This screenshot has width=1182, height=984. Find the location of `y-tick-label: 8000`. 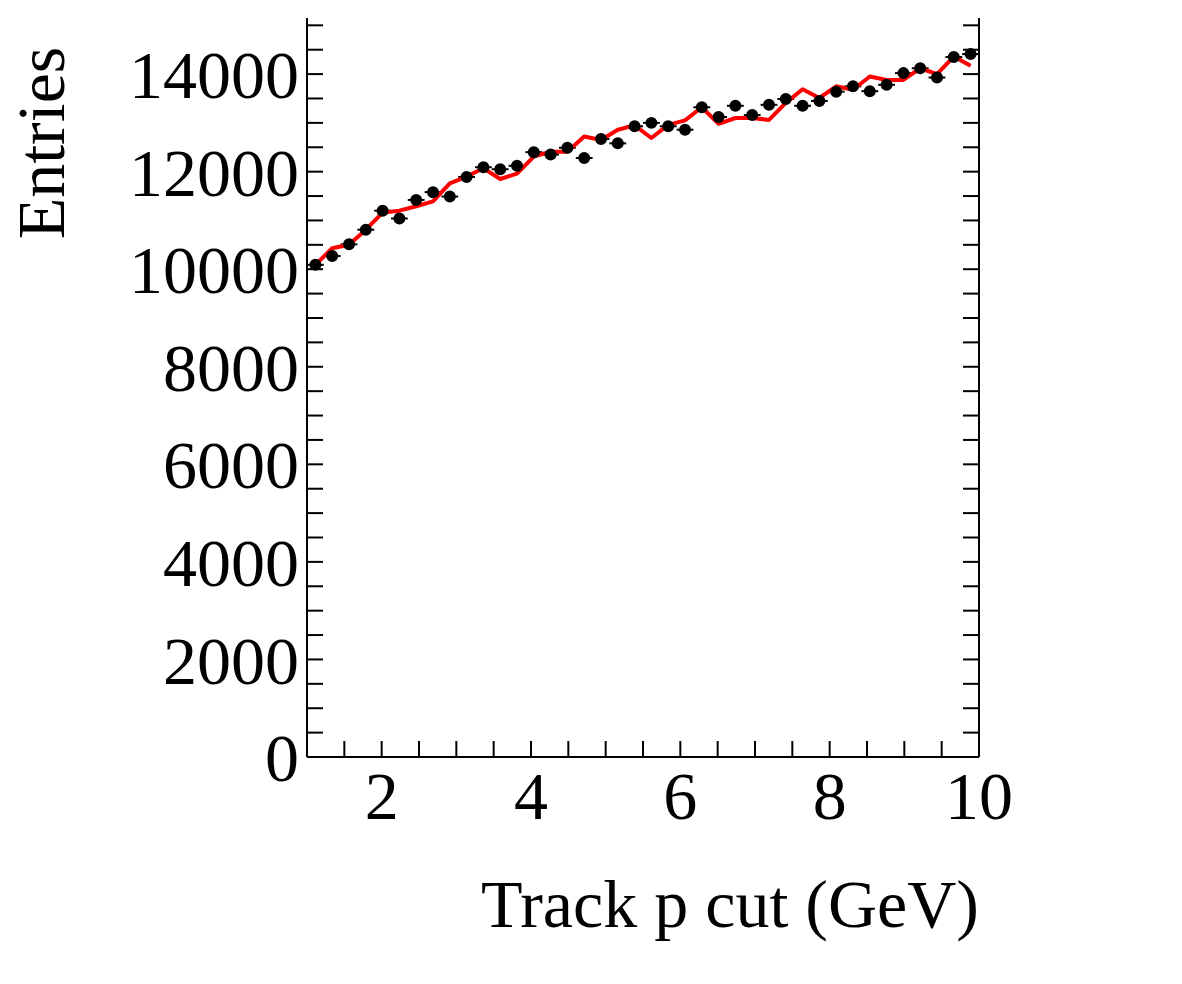

y-tick-label: 8000 is located at coordinates (231, 367).